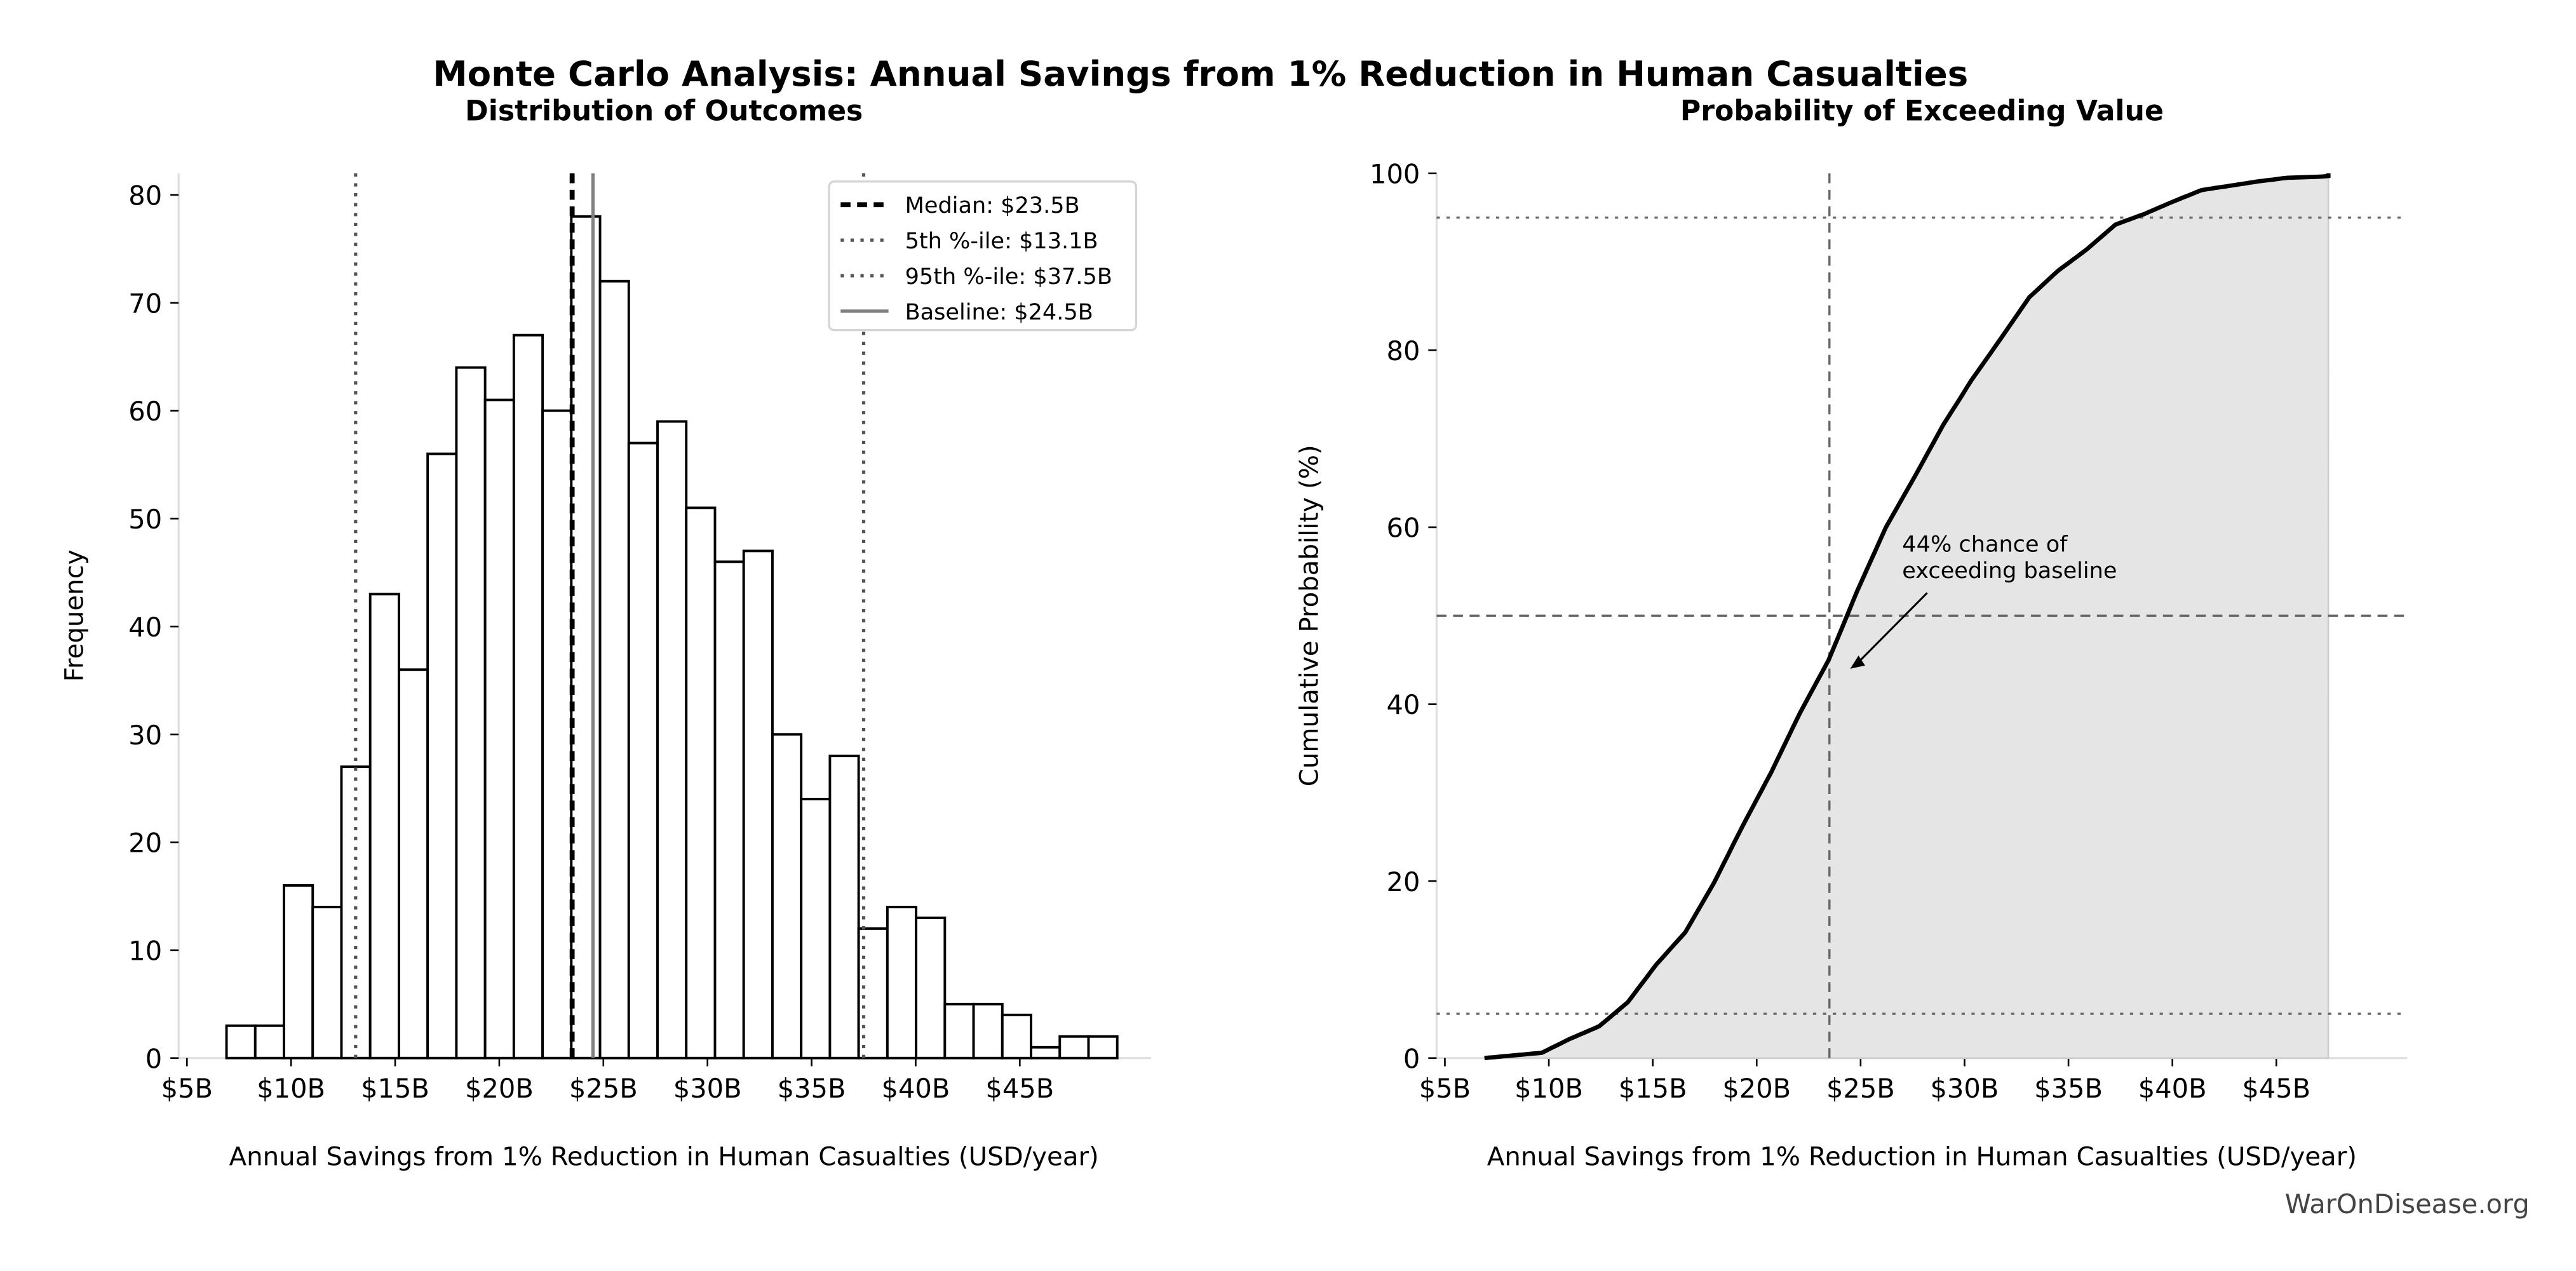 The image size is (2576, 1271). I want to click on legend-label-p95: 95th %-ile: $37.5B, so click(1008, 277).